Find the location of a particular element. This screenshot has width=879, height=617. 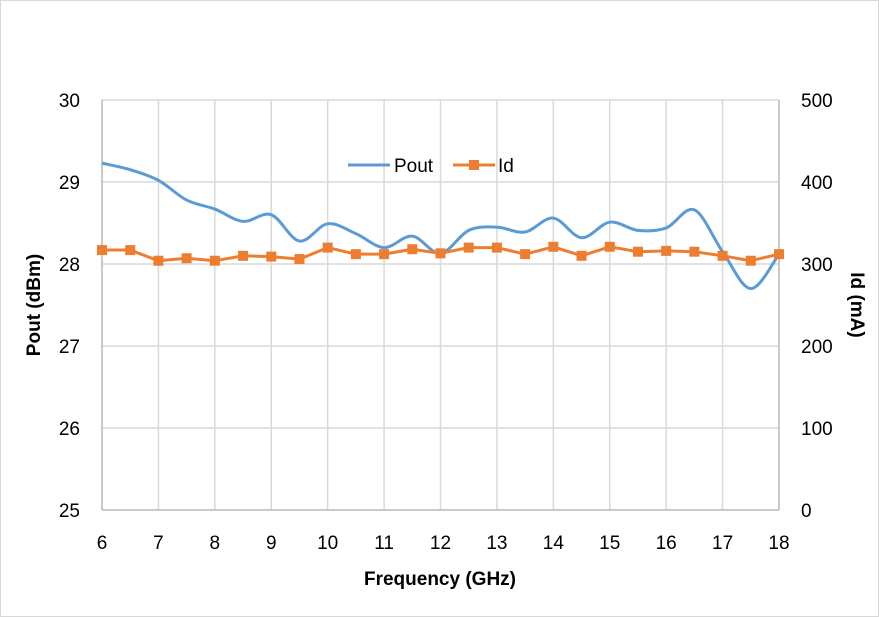

y-tick-label: 26 is located at coordinates (69, 429).